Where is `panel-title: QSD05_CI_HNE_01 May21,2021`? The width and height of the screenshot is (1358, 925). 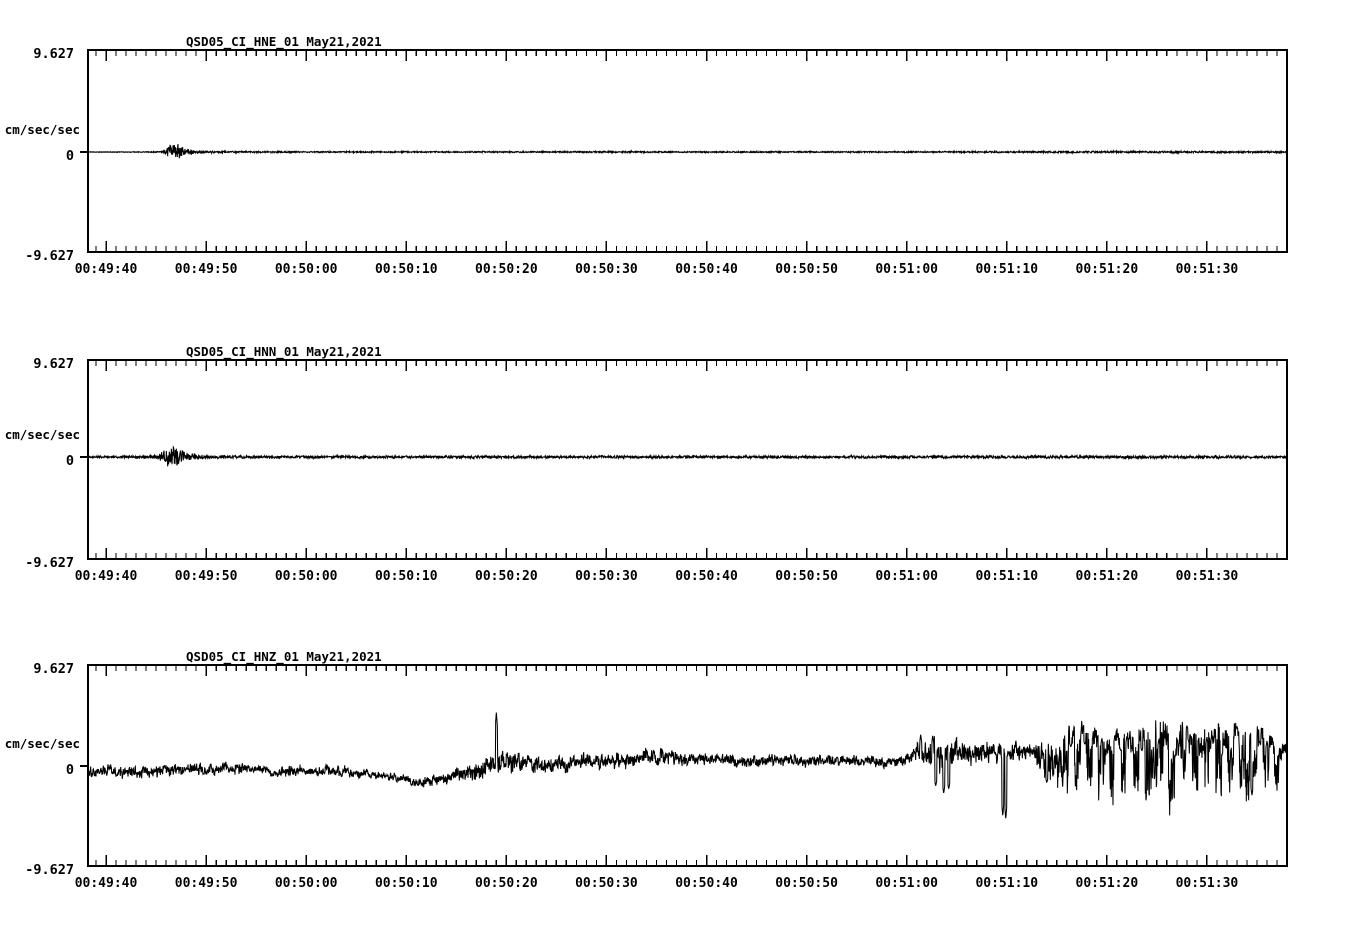 panel-title: QSD05_CI_HNE_01 May21,2021 is located at coordinates (284, 42).